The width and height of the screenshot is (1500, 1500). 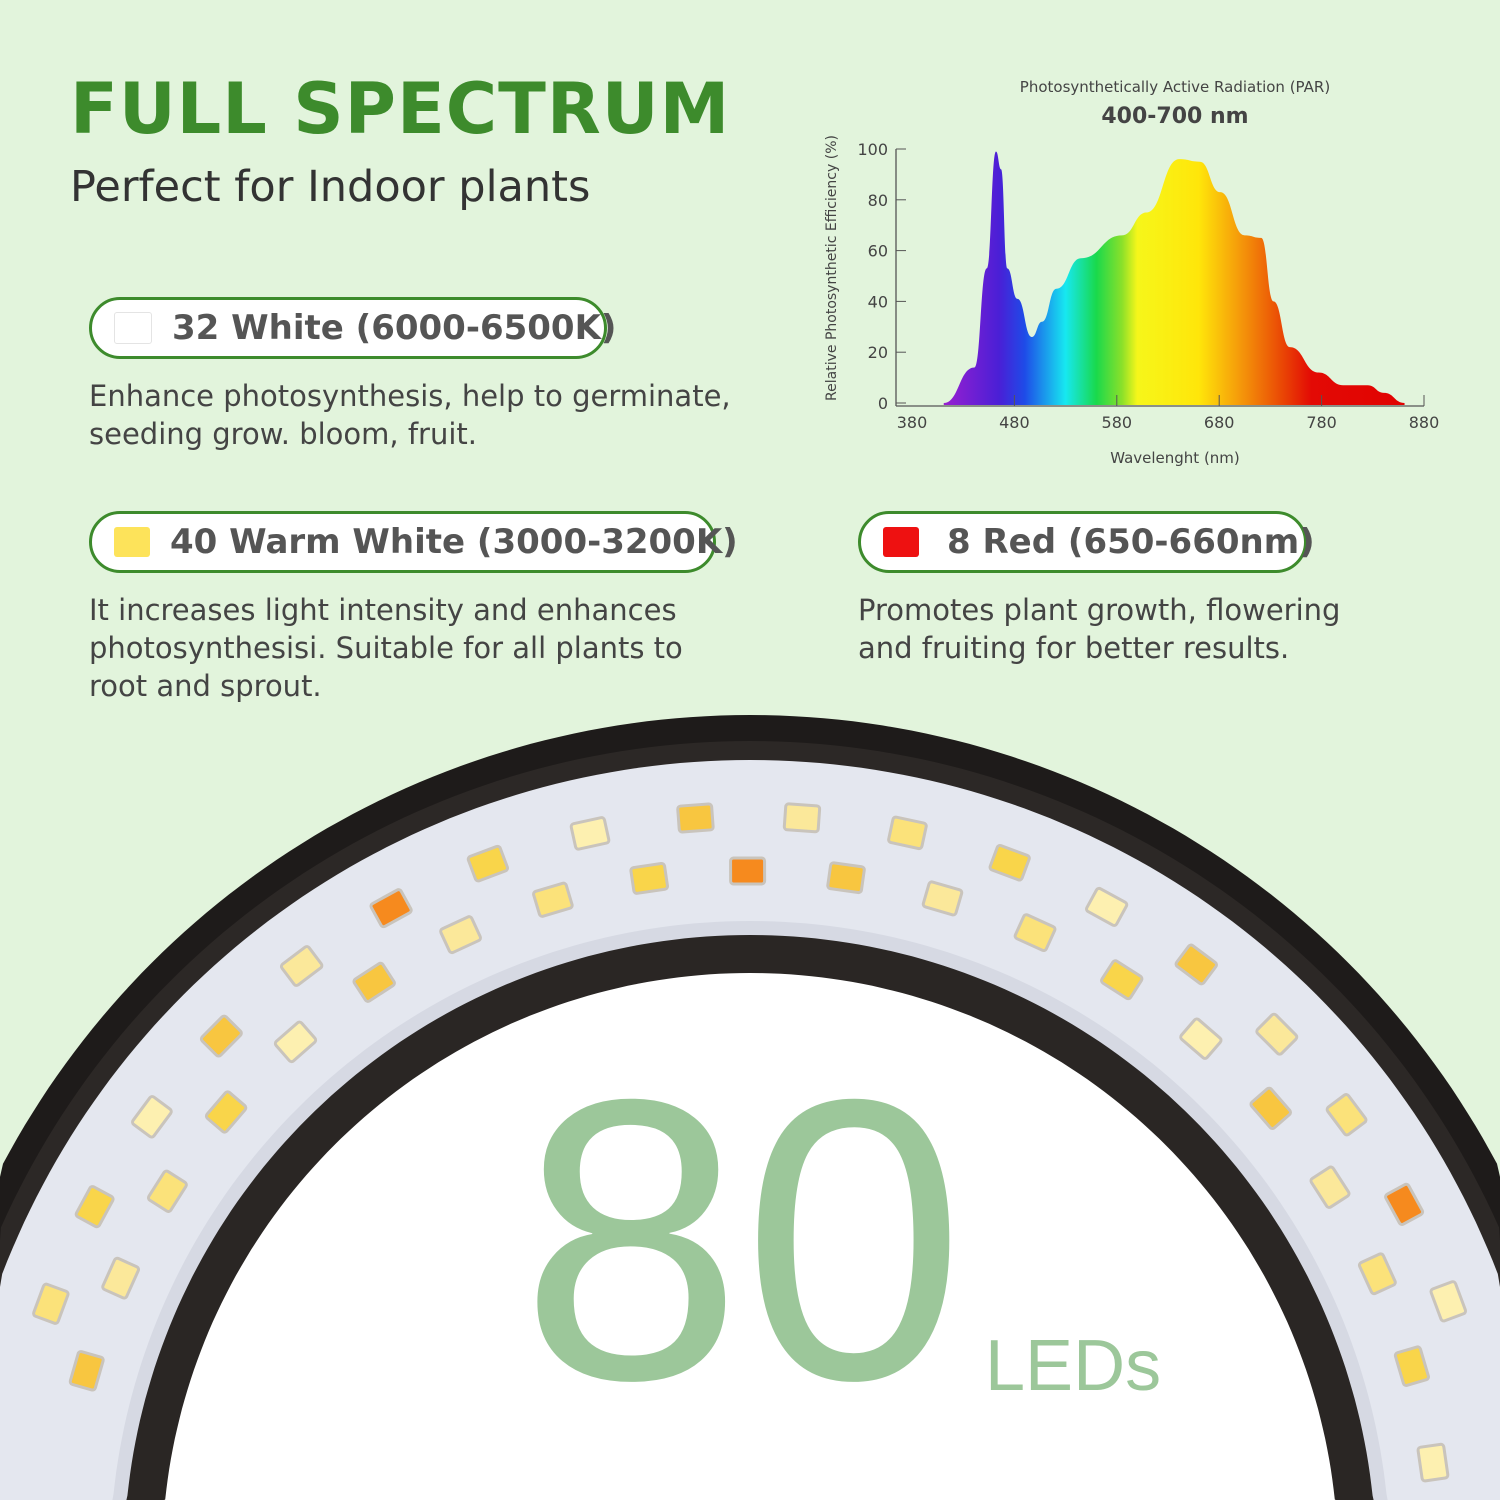 I want to click on feature-badge-warm-white: 40 Warm White (3000-3200K), so click(x=413, y=542).